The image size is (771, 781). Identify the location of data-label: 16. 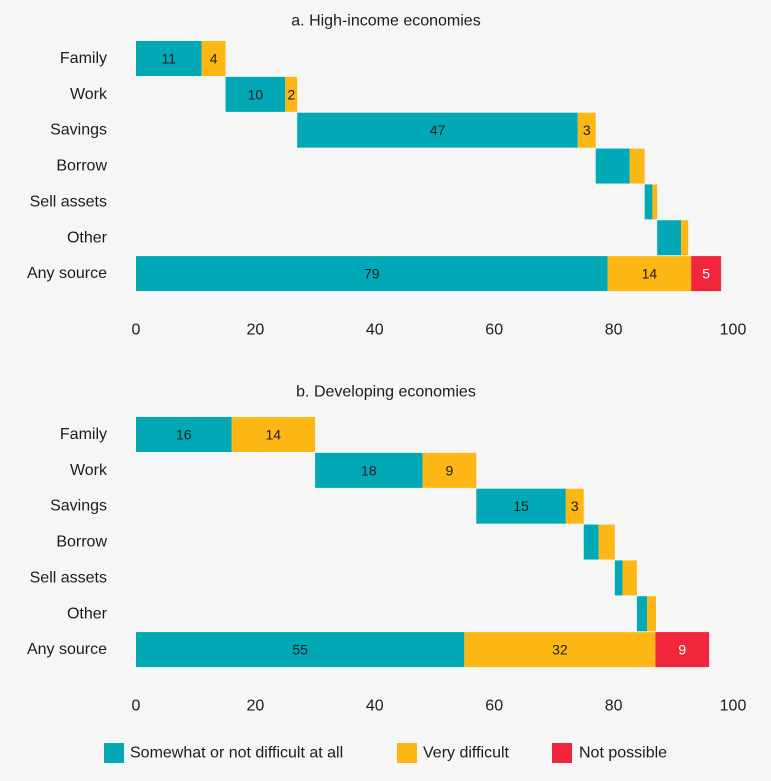
(184, 435).